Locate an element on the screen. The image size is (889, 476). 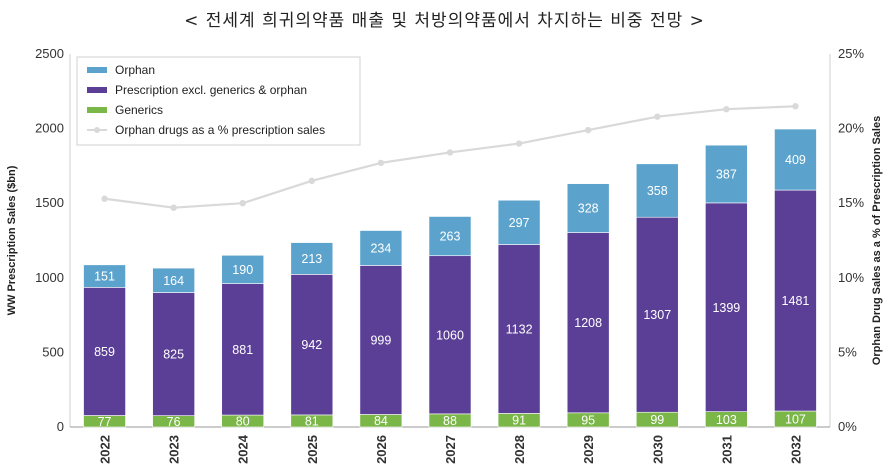
y-tick-label: 0 is located at coordinates (60, 426).